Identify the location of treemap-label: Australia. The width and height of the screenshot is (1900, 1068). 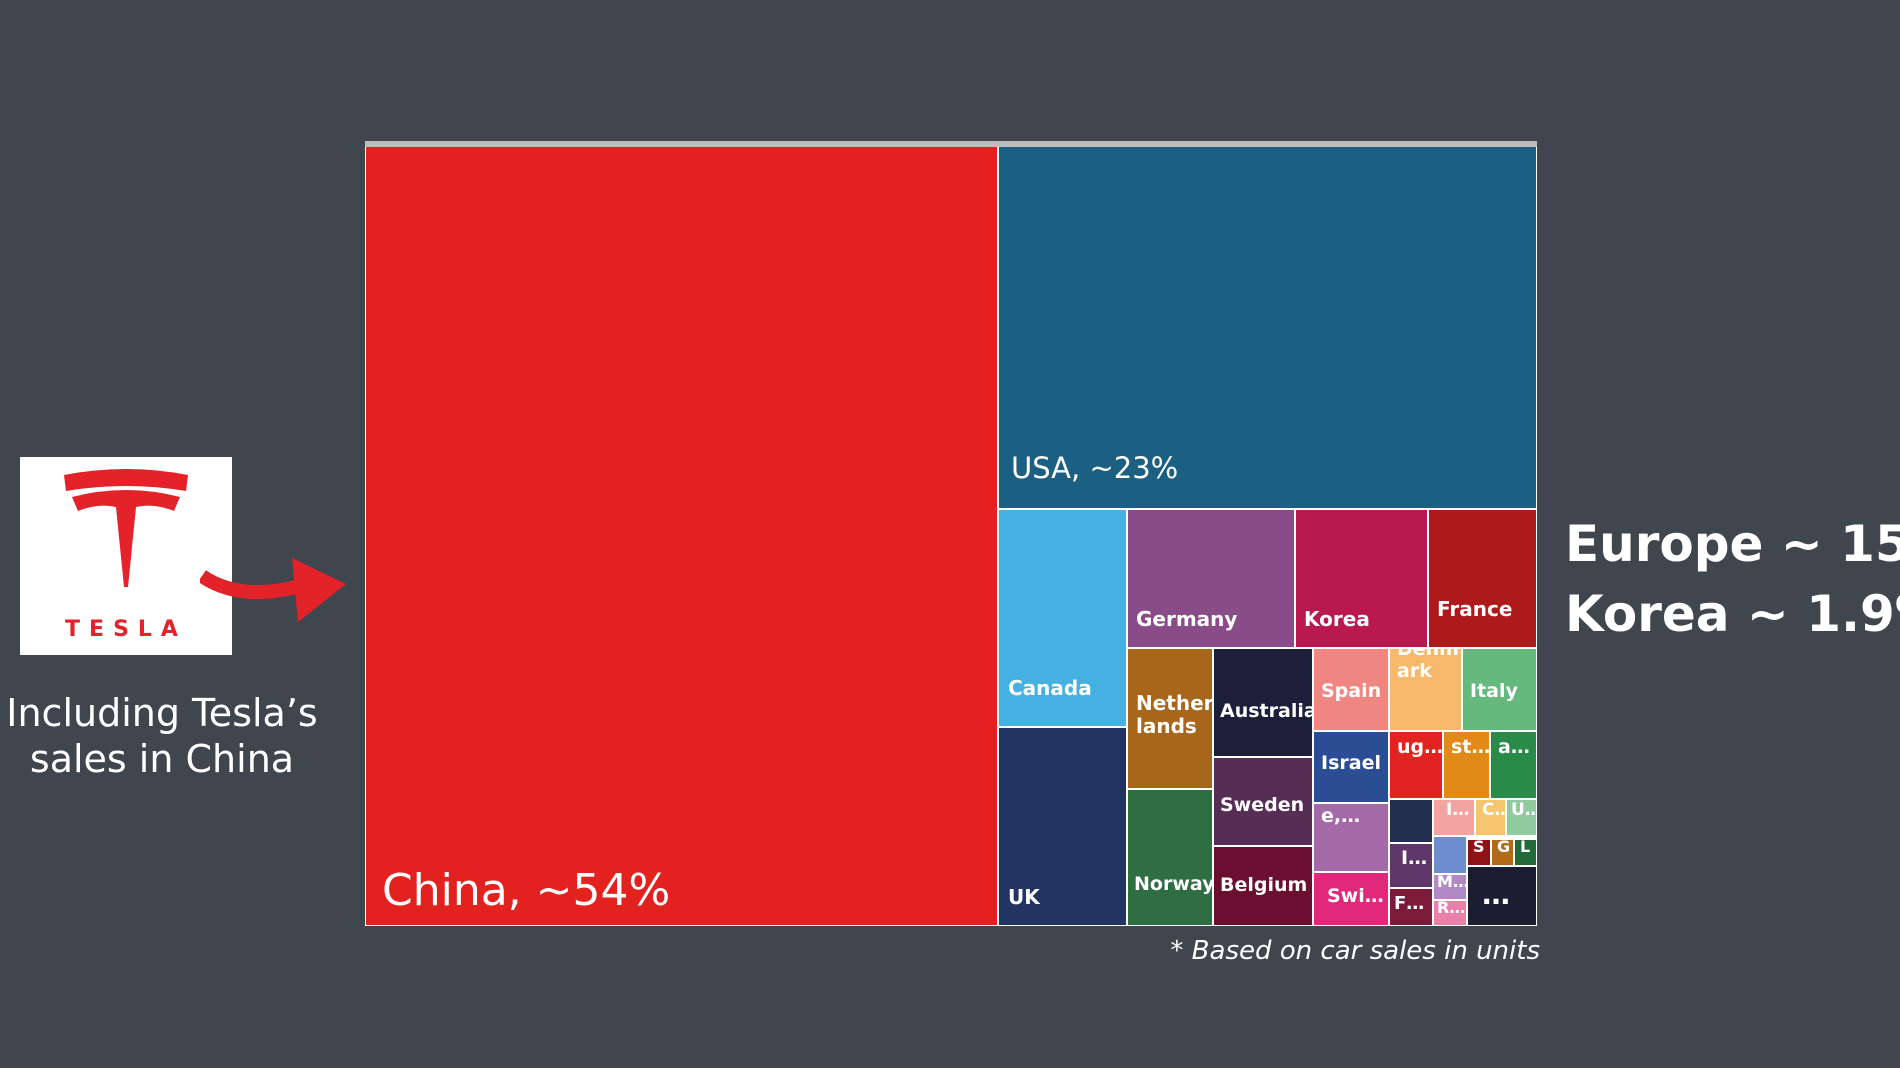
(1266, 711).